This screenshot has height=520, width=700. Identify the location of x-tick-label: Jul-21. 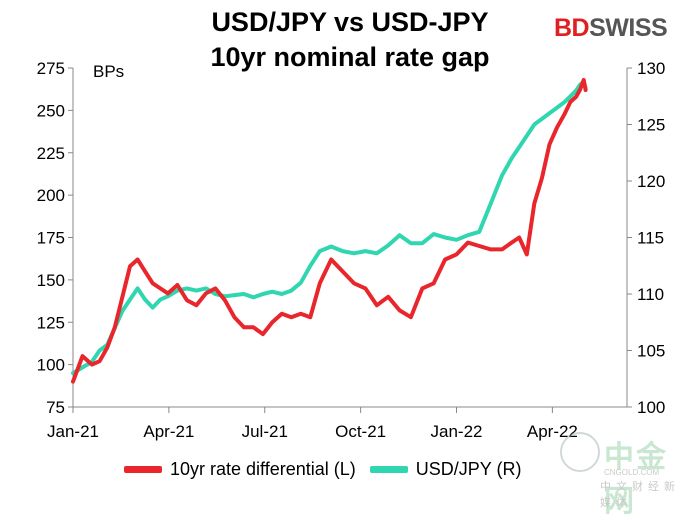
(265, 431).